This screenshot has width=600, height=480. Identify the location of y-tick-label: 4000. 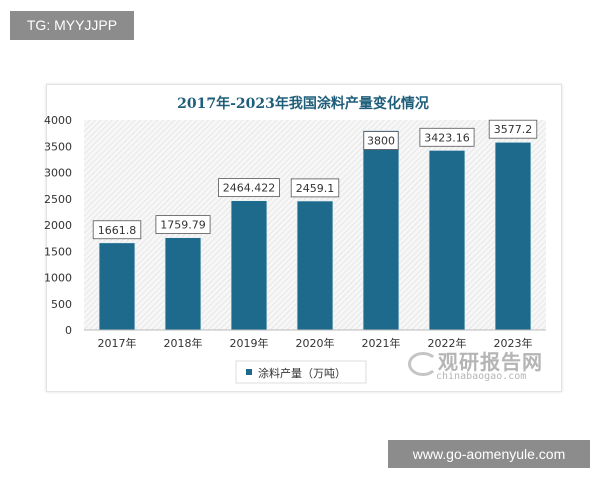
(58, 120).